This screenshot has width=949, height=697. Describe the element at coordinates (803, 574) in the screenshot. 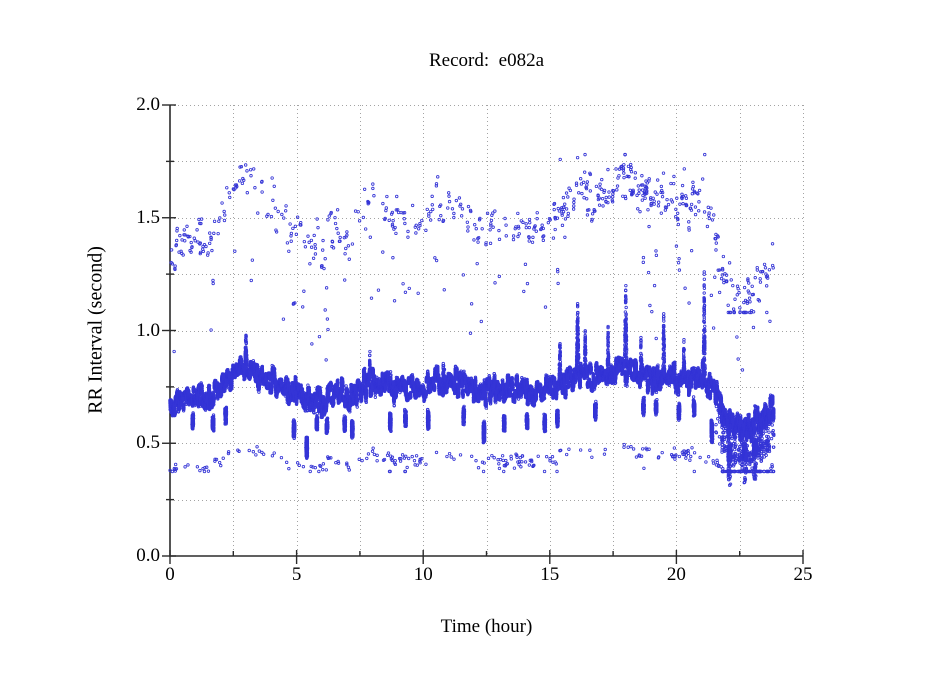

I see `x-tick-label: 25` at that location.